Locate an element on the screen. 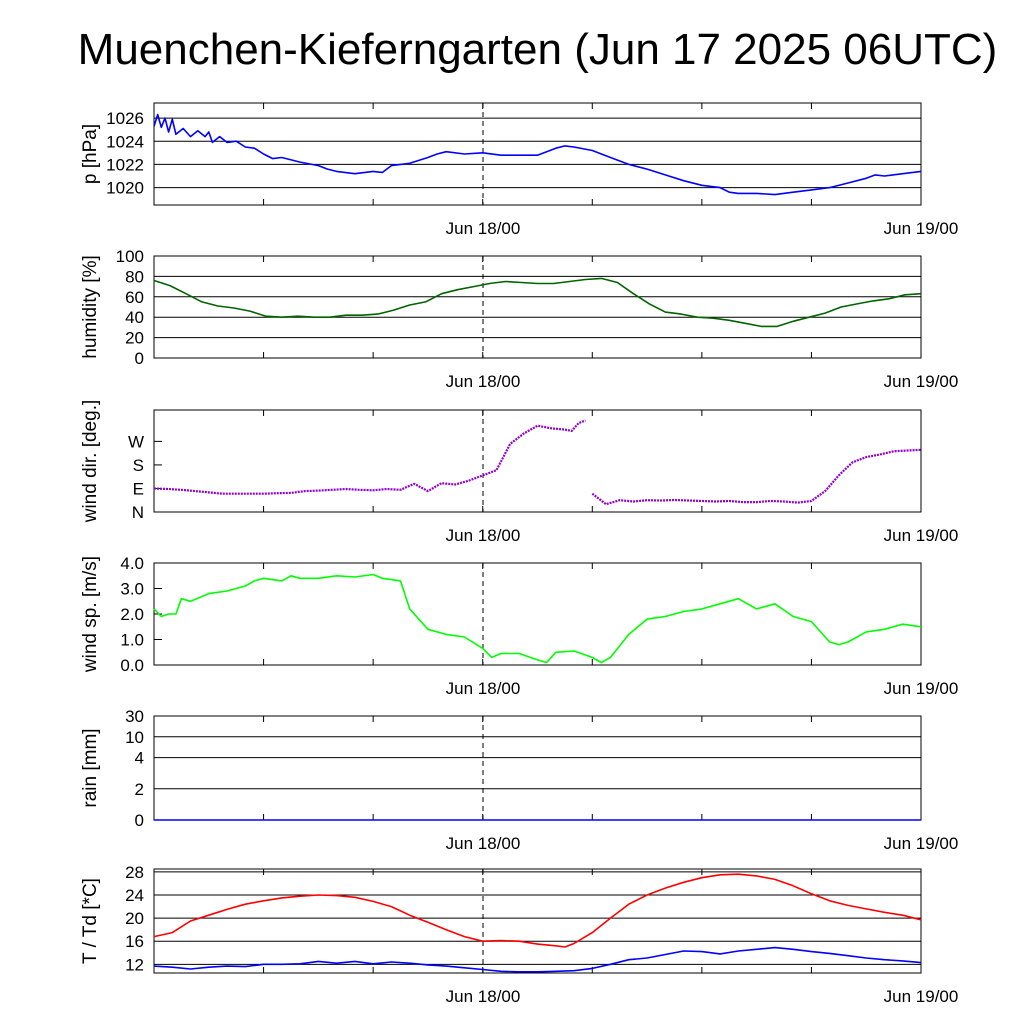 This screenshot has height=1024, width=1024. y-tick-label: 1022 is located at coordinates (125, 164).